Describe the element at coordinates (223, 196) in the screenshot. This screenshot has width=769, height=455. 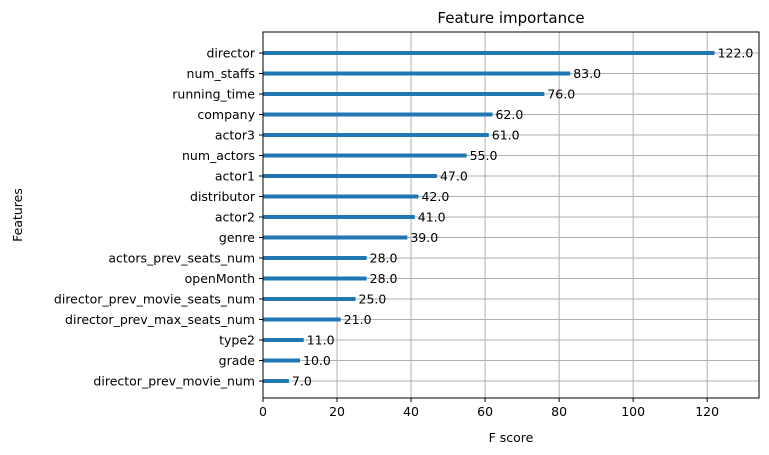
I see `y-tick-label: distributor` at that location.